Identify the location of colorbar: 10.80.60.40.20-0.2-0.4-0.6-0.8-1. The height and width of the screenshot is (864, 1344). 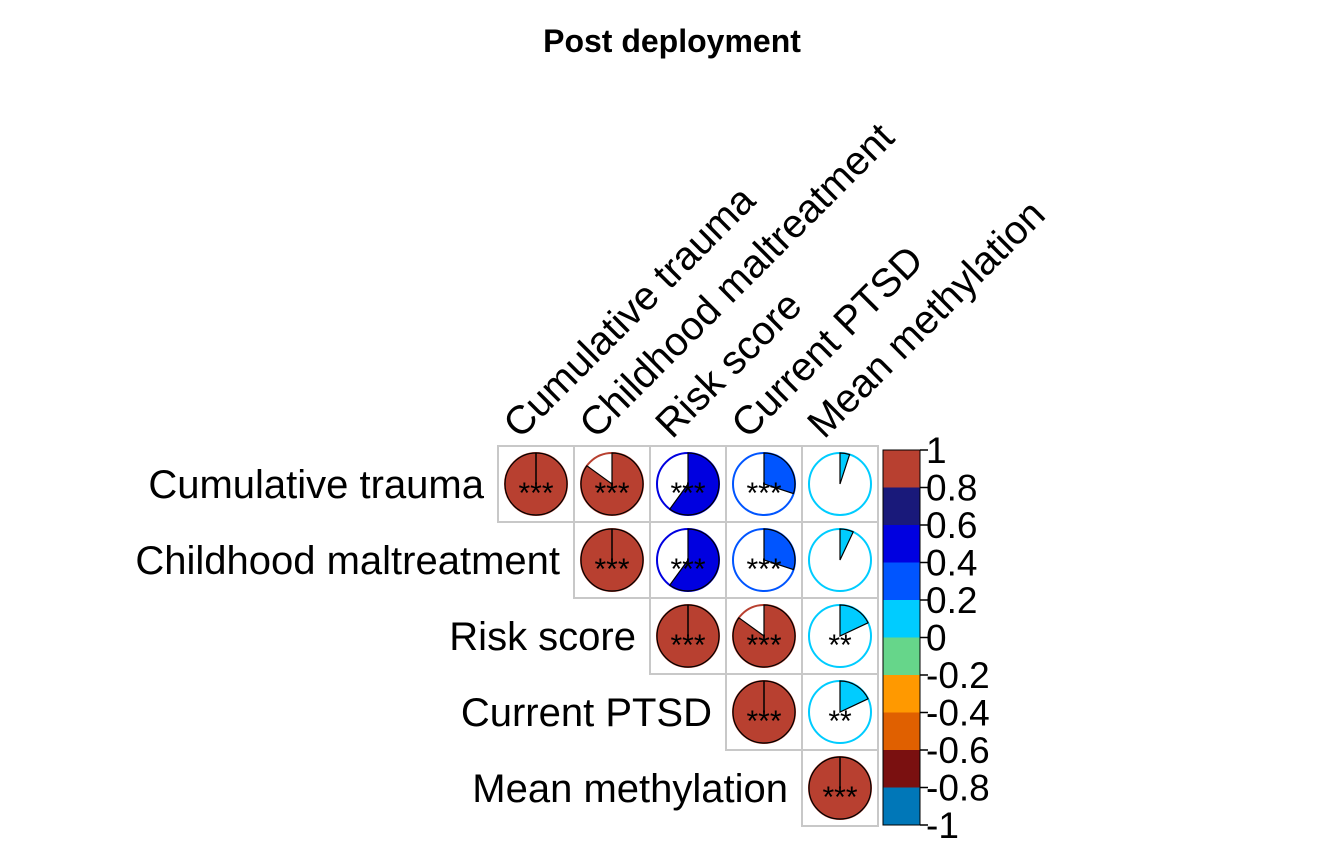
(936, 638).